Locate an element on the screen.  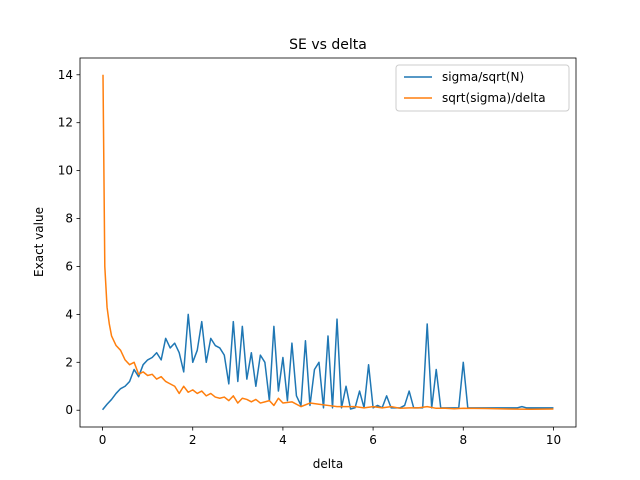
legend-label-1: sigma/sqrt(N) is located at coordinates (483, 77).